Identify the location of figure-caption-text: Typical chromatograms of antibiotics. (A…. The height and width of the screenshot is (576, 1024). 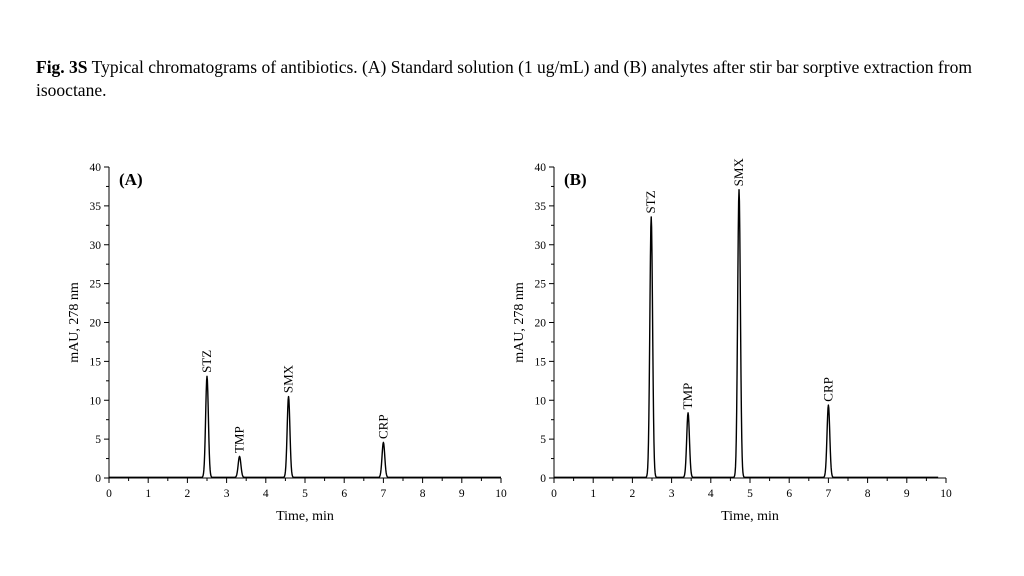
(504, 78).